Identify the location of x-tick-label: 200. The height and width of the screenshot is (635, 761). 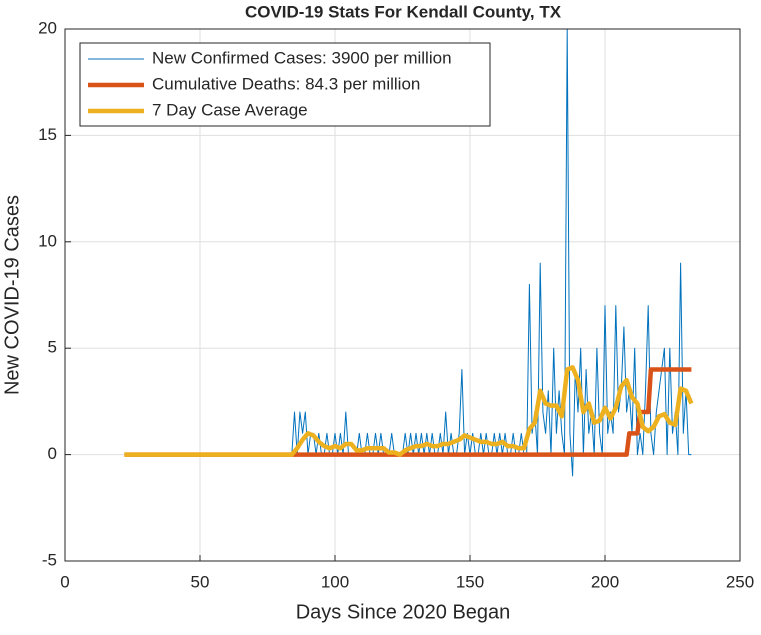
(605, 581).